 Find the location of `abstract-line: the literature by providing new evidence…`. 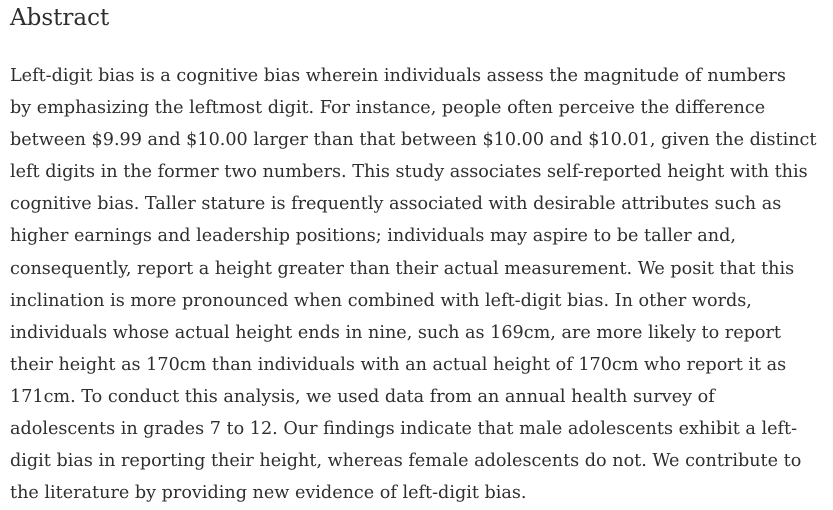

abstract-line: the literature by providing new evidence… is located at coordinates (268, 493).